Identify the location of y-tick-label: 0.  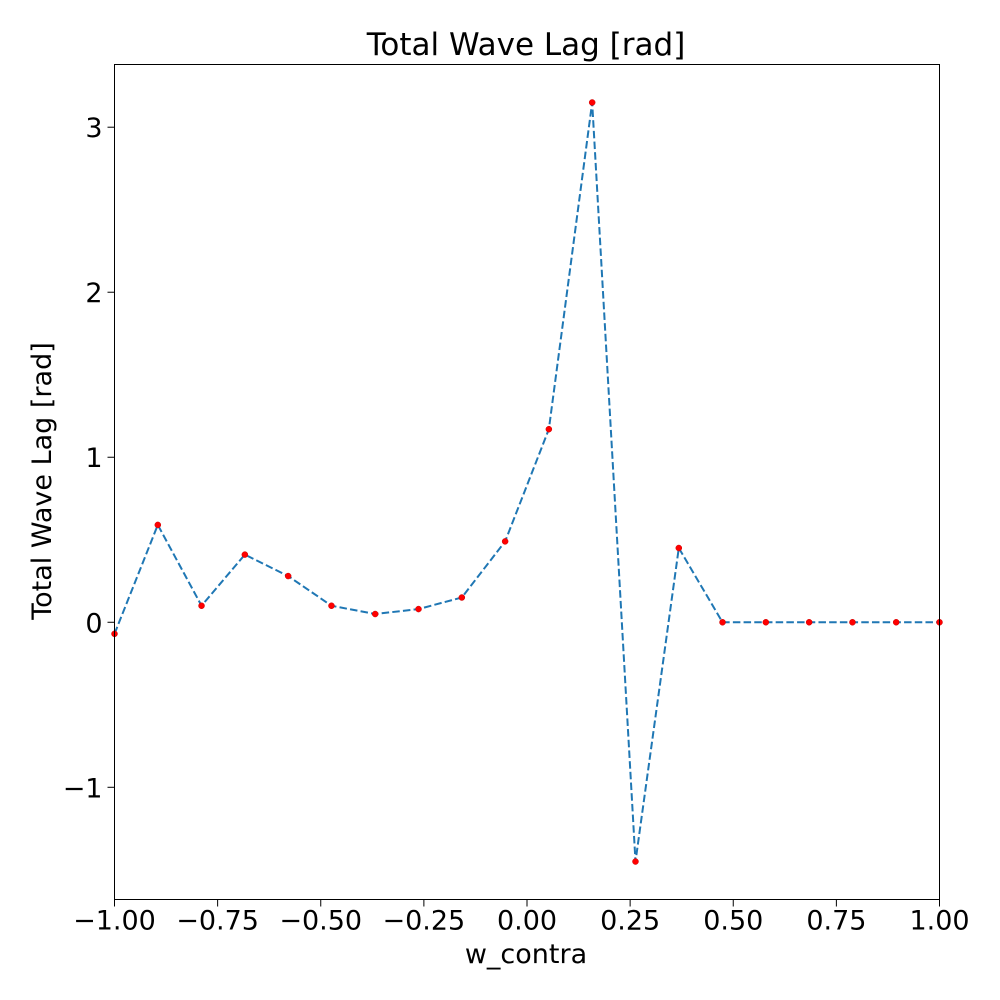
(93, 623).